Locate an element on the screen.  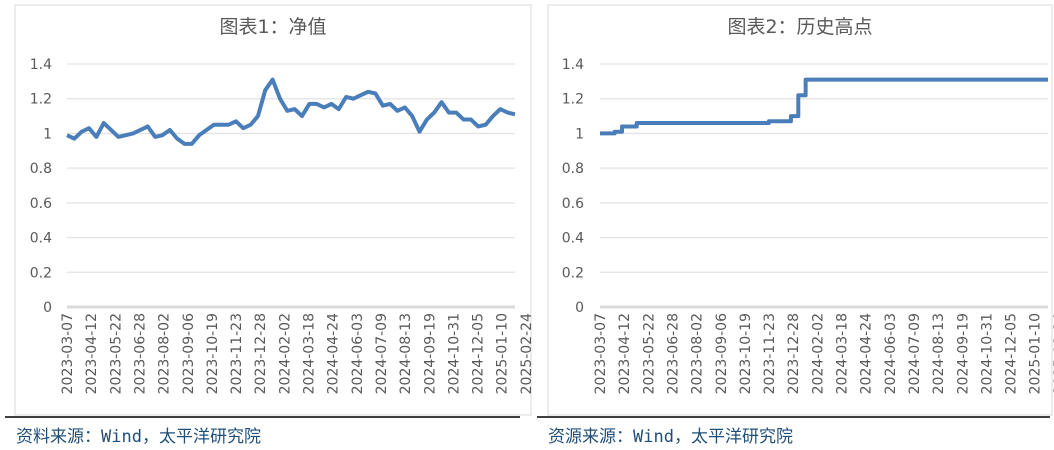
chart-title: 图表1：净值 is located at coordinates (272, 27).